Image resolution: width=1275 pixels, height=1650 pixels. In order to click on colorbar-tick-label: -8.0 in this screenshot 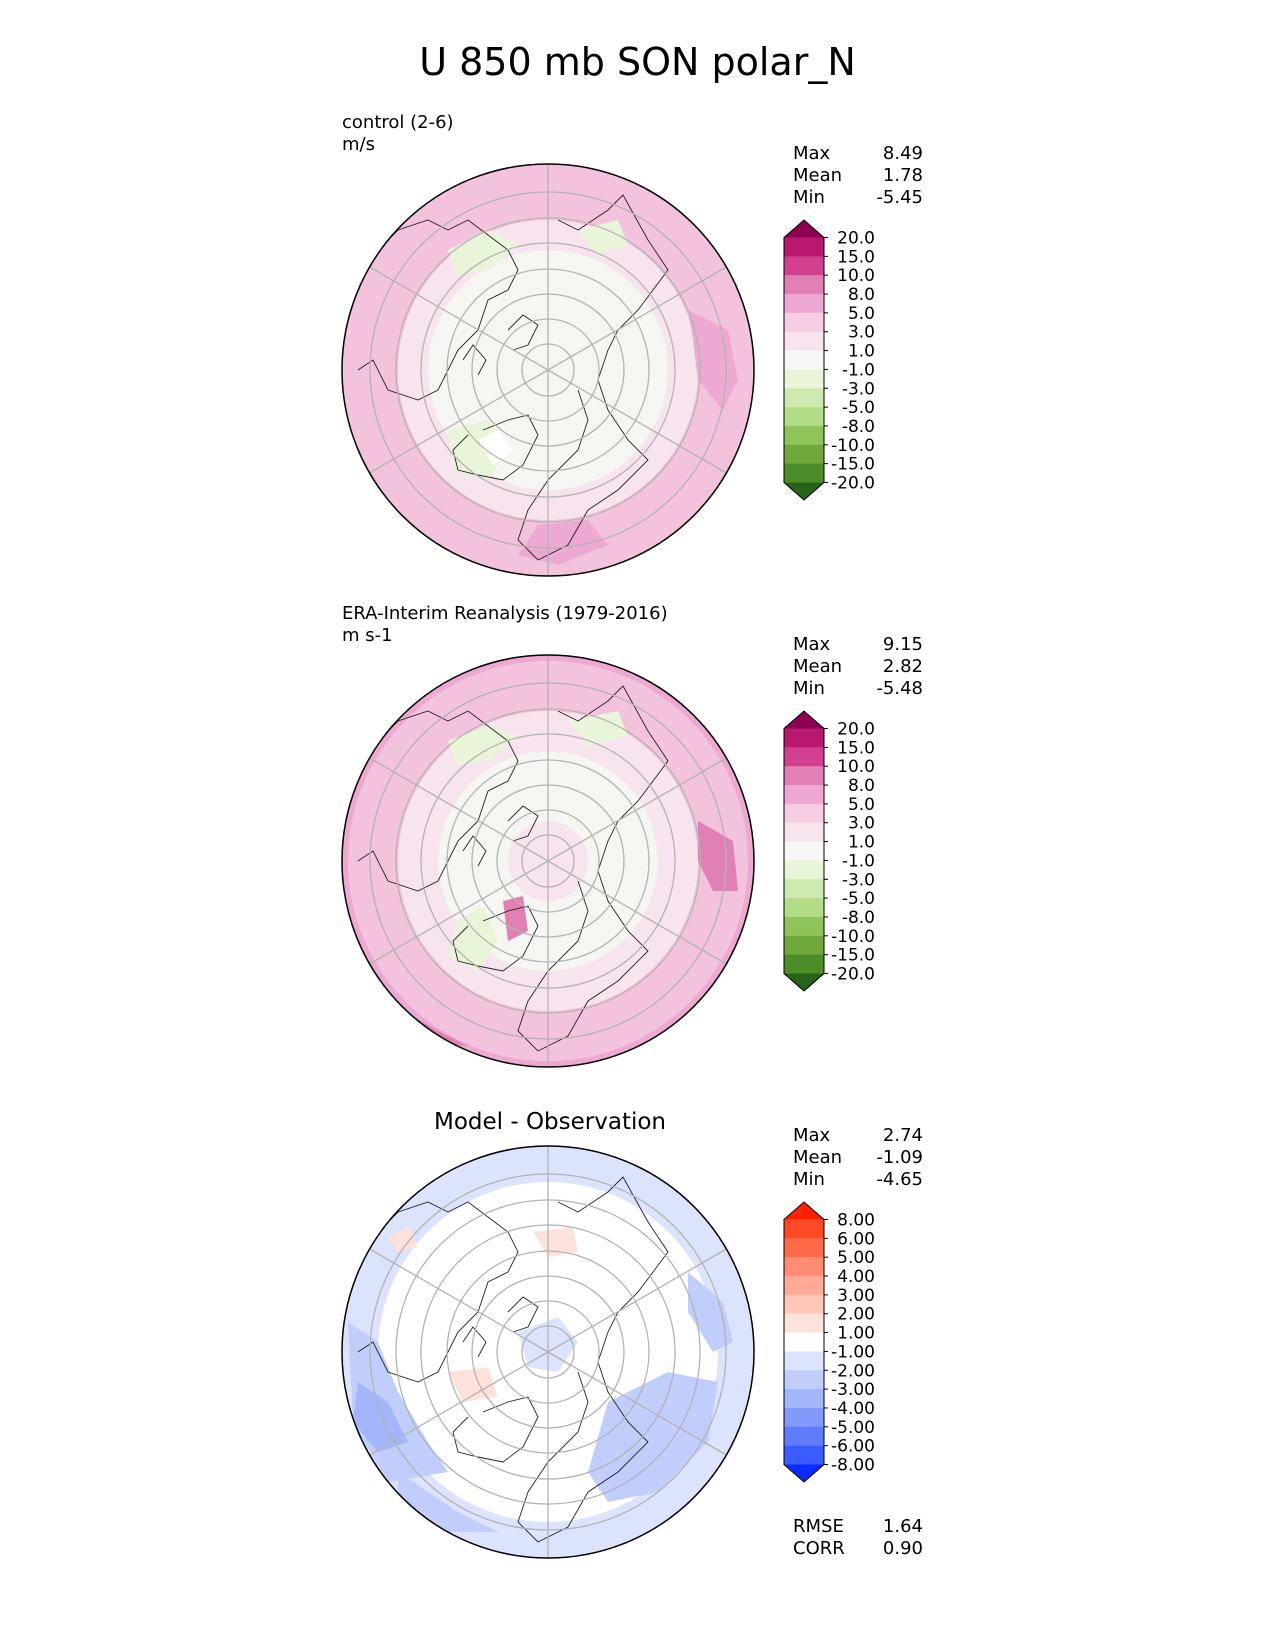, I will do `click(858, 427)`.